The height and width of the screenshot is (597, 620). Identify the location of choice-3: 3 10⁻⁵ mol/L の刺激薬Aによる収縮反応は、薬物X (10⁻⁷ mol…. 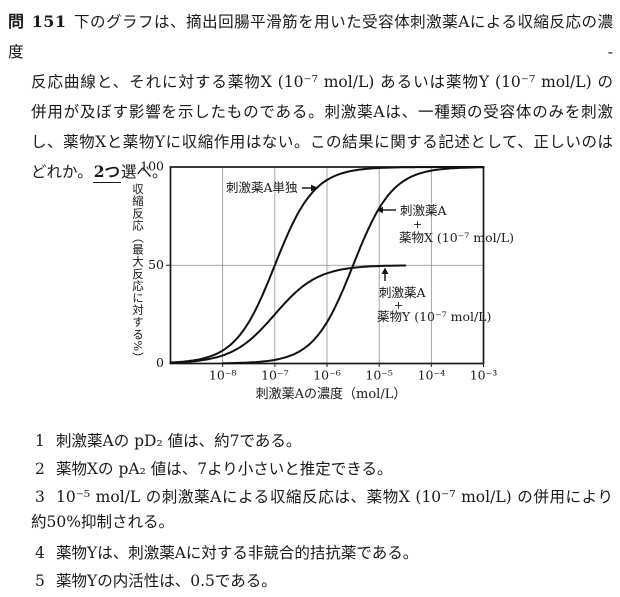
(322, 510).